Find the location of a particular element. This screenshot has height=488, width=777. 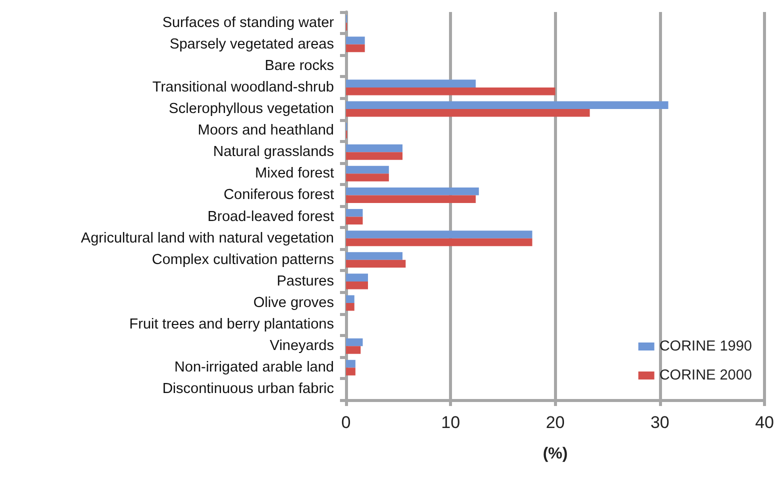

y-tick-label: Sclerophyllous vegetation is located at coordinates (251, 109).